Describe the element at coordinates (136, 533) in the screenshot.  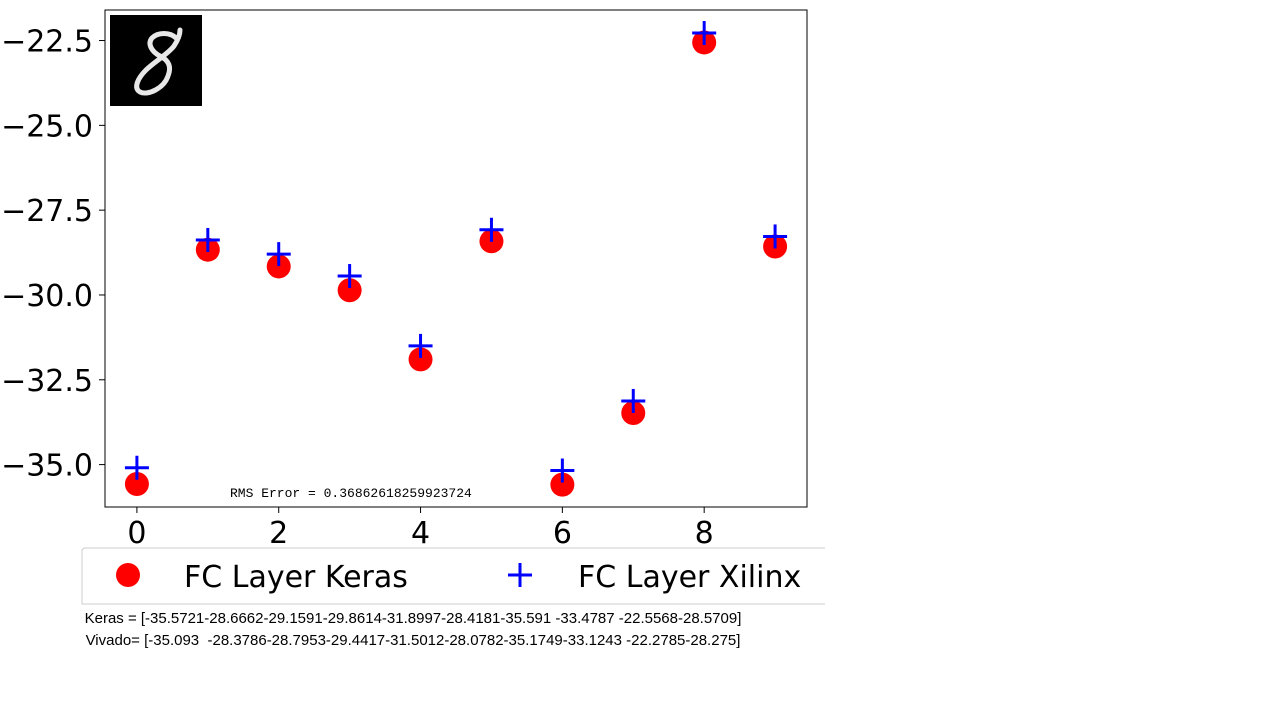
I see `x-tick-label: 0` at that location.